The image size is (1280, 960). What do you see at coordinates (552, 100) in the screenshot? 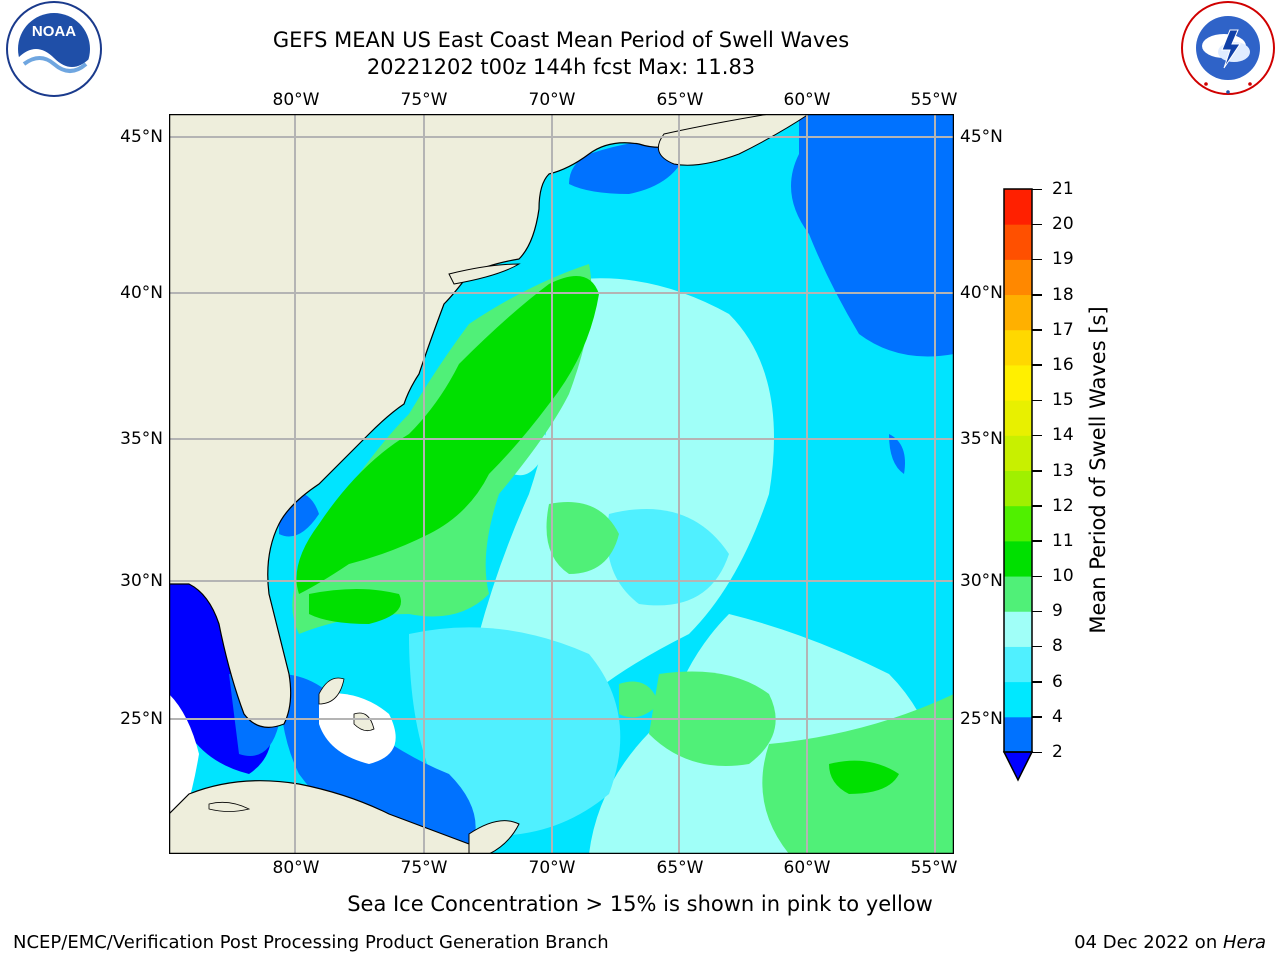
I see `lon-label-top: 70°W` at bounding box center [552, 100].